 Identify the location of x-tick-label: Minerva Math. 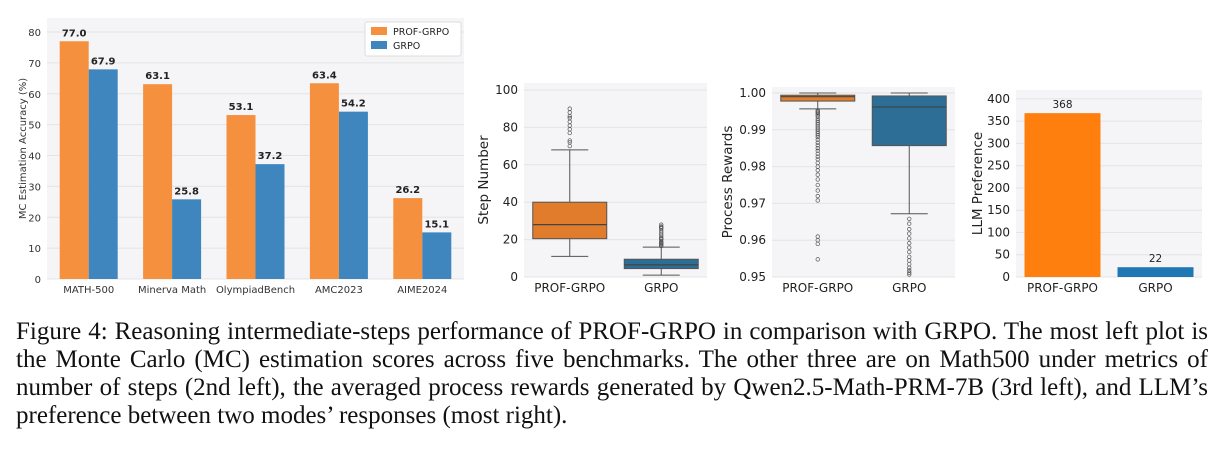
(172, 290).